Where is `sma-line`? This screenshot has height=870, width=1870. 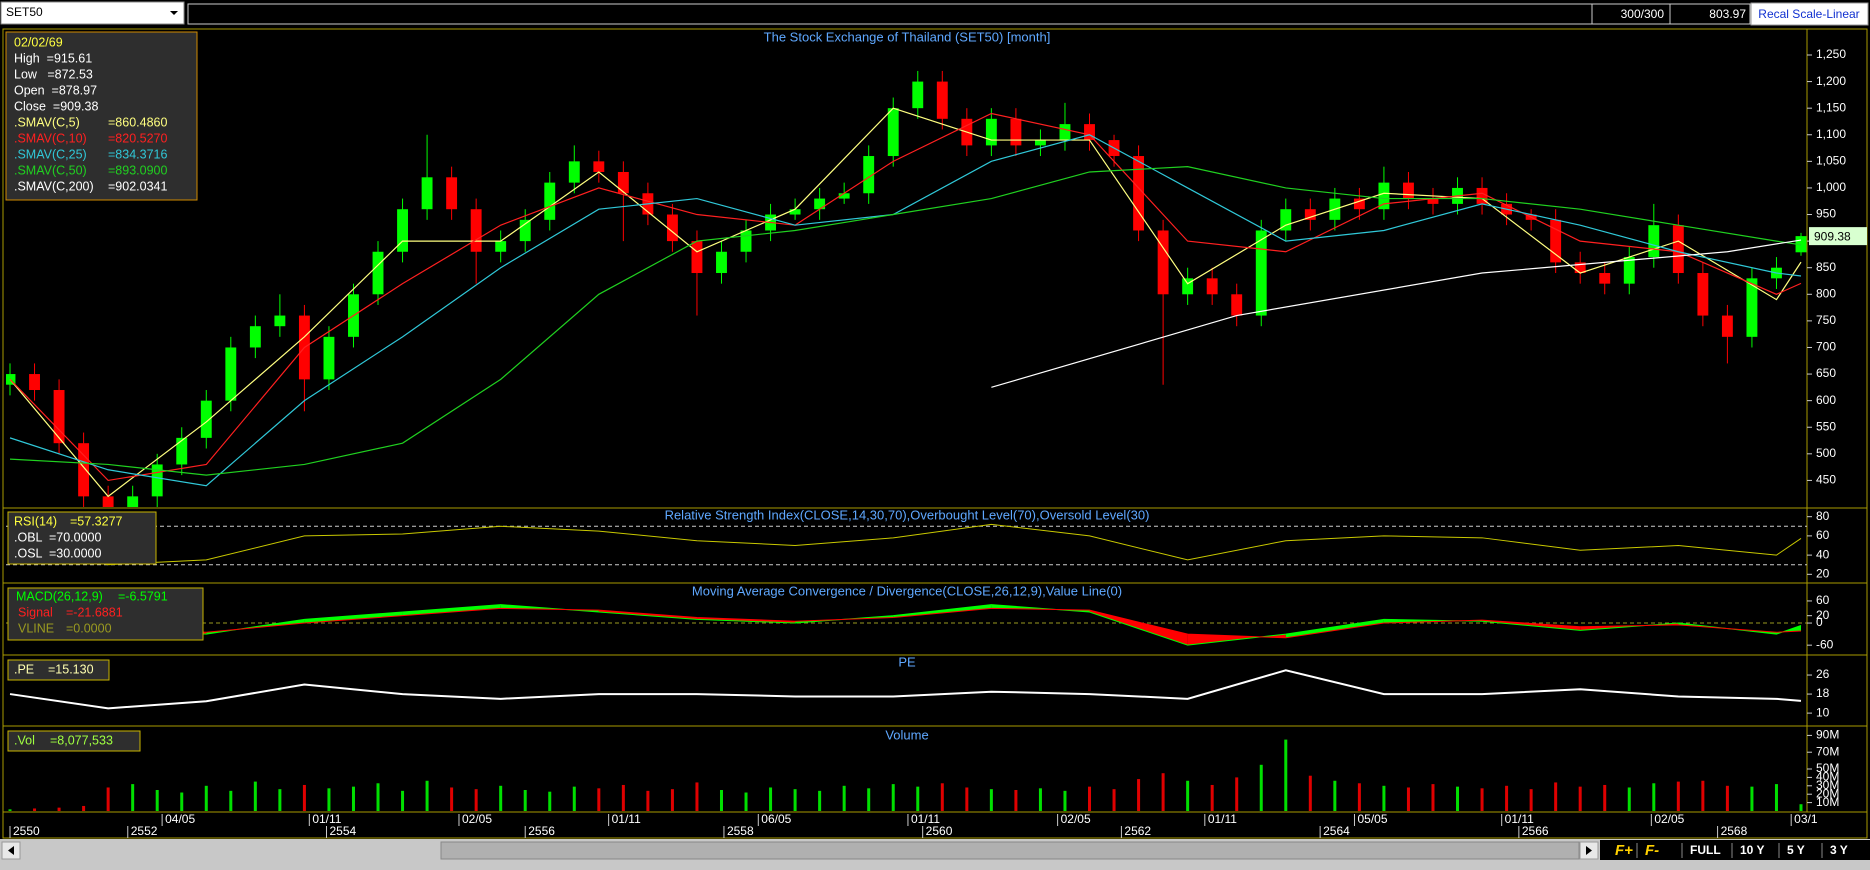
sma-line is located at coordinates (1396, 313).